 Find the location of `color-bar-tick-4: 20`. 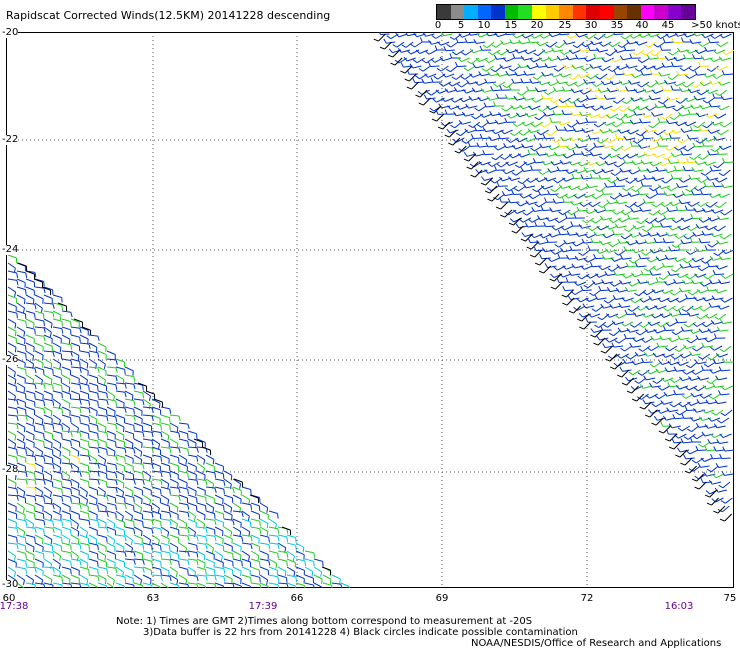

color-bar-tick-4: 20 is located at coordinates (537, 25).